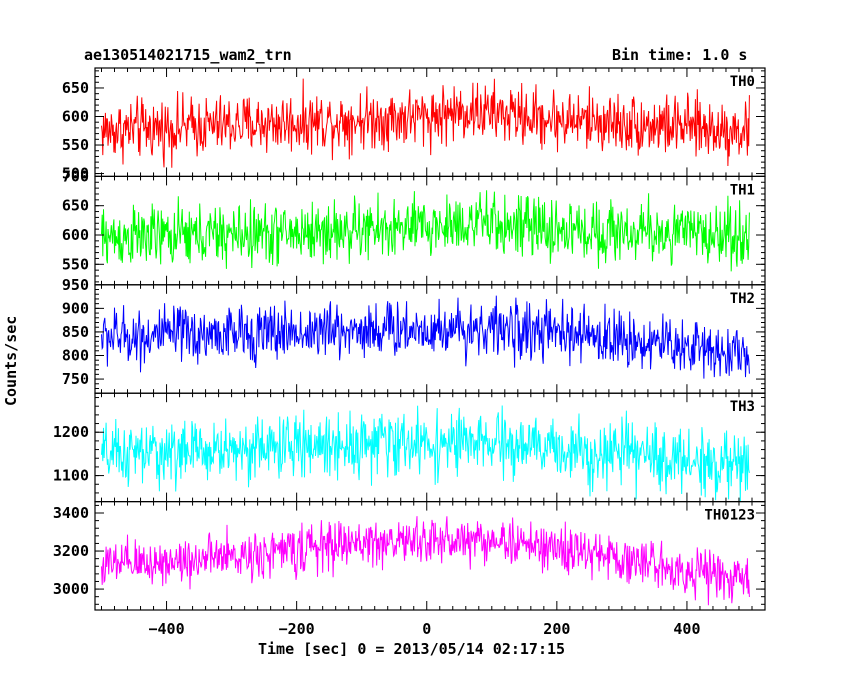  I want to click on y-tick-label: 3400, so click(71, 513).